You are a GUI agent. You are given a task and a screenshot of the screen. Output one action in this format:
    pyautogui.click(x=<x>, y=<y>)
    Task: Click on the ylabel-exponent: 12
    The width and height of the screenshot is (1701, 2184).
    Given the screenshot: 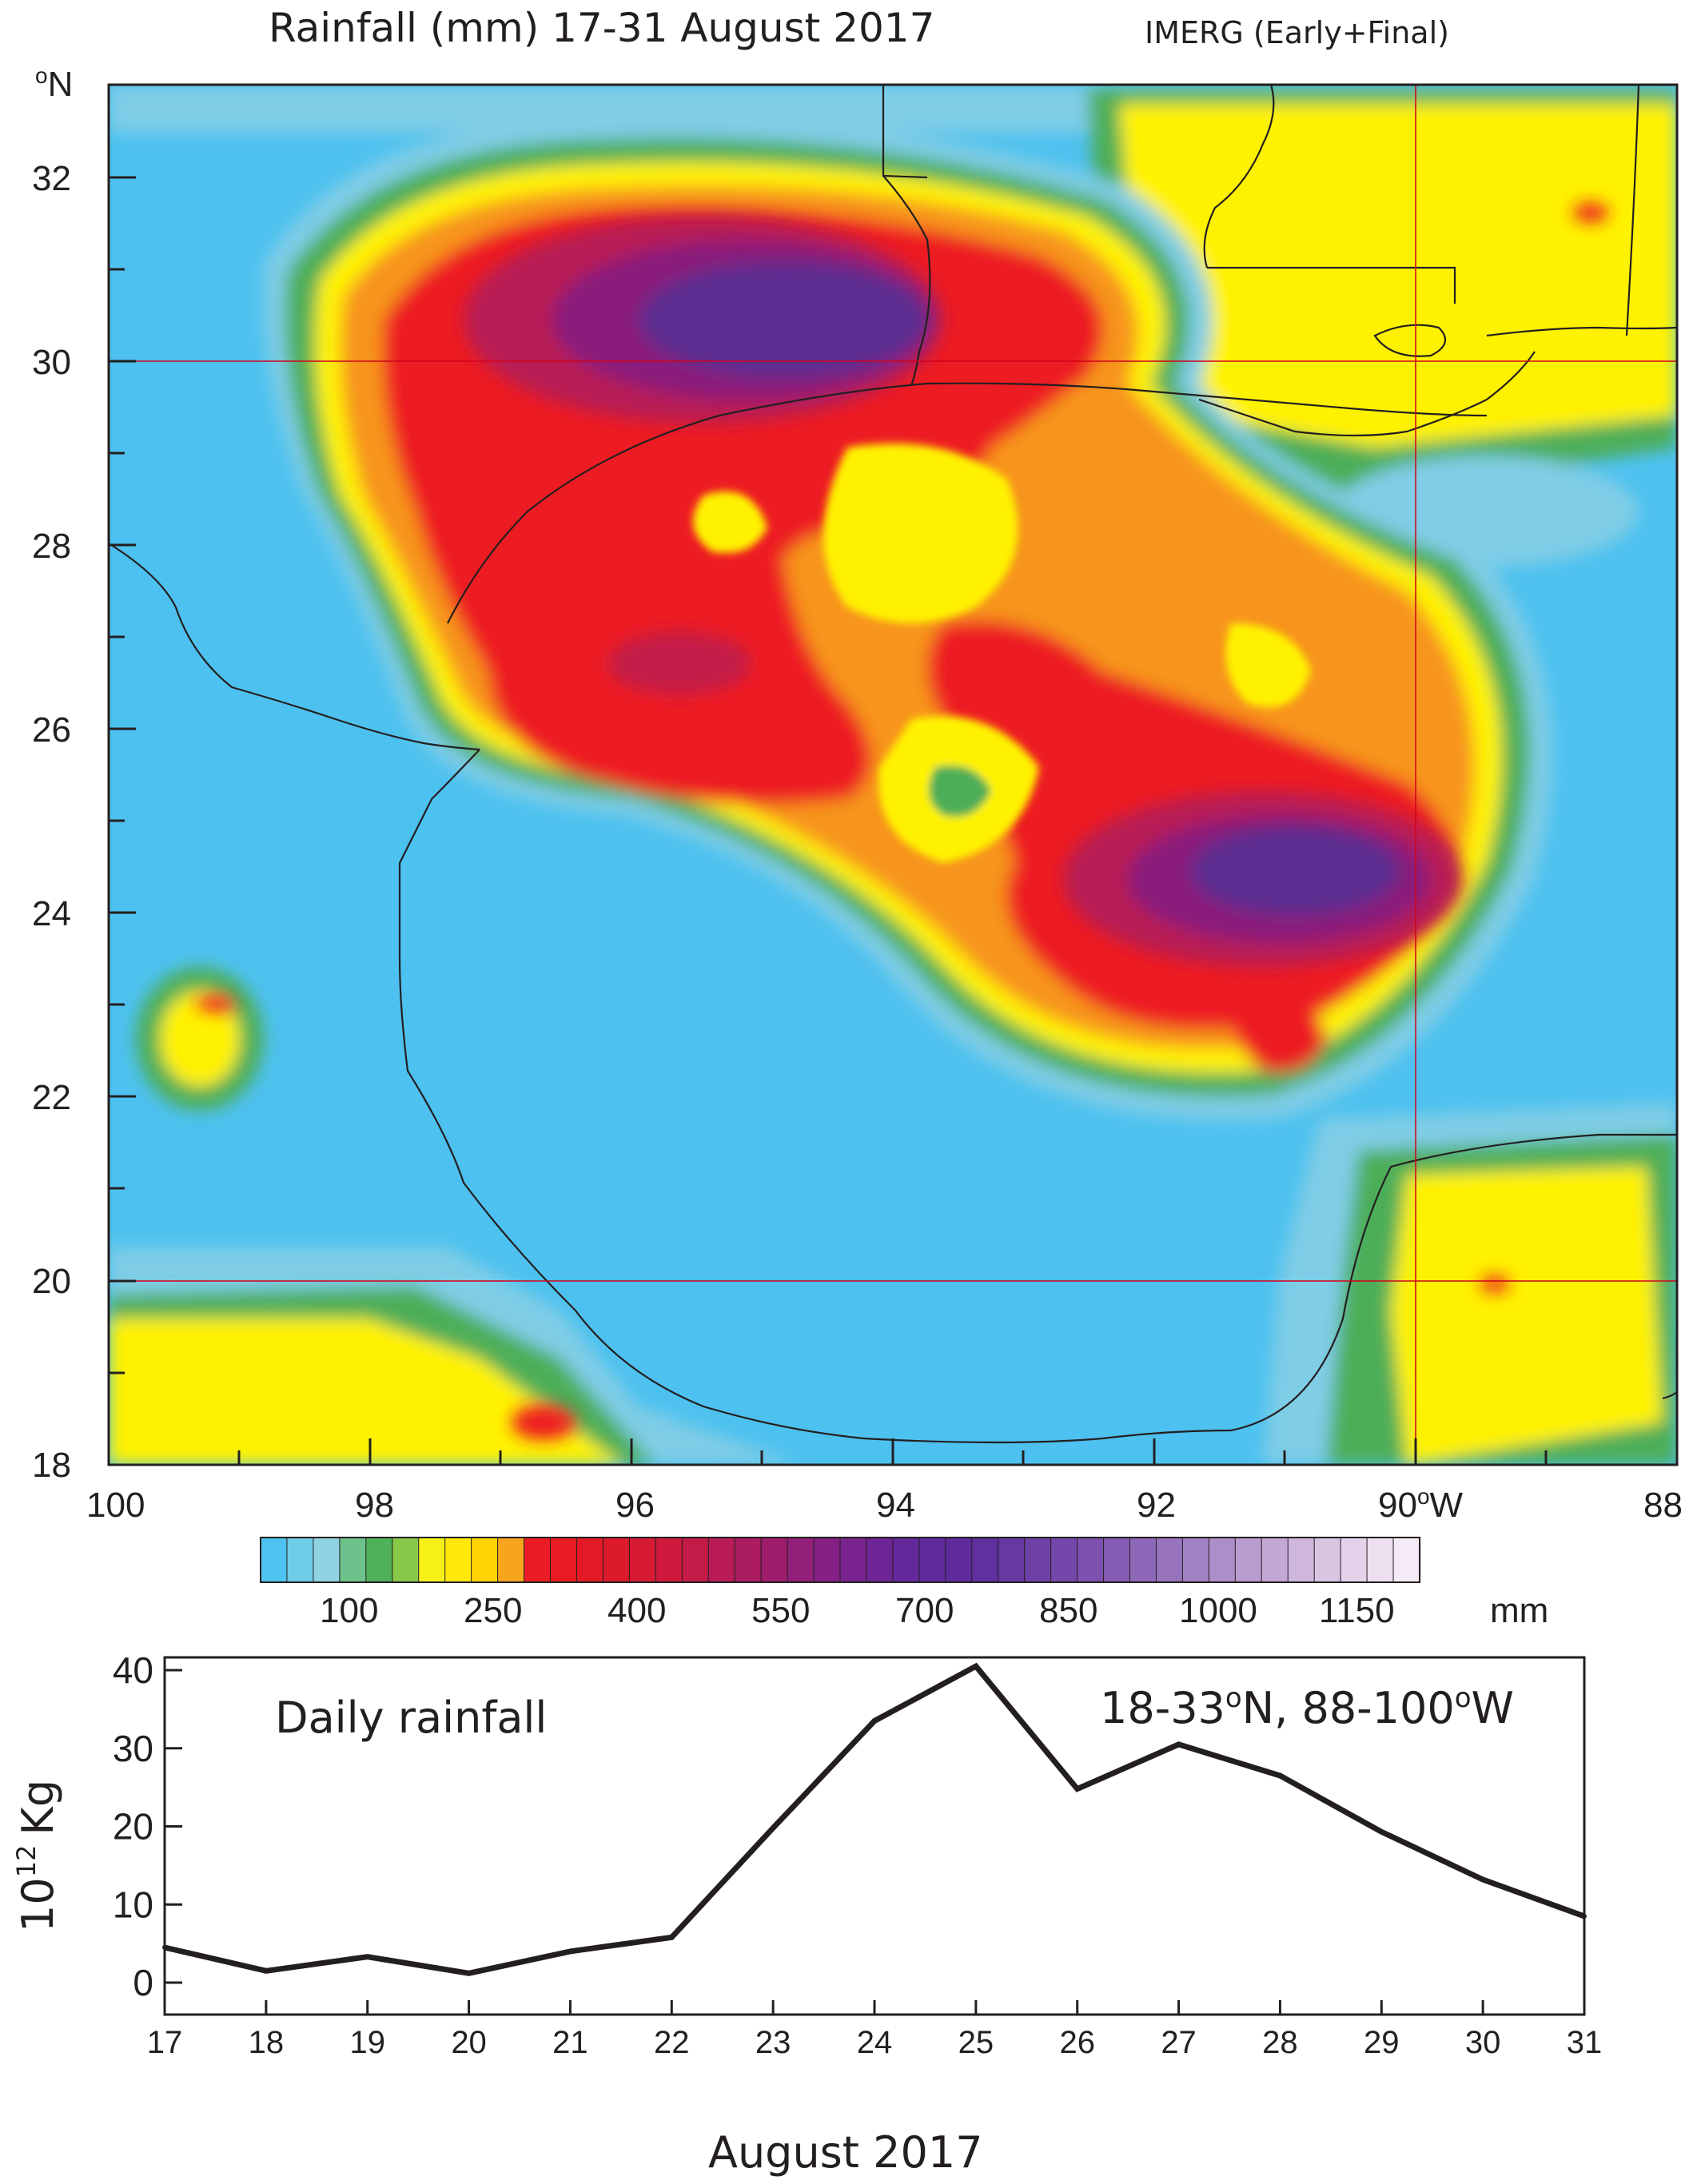 What is the action you would take?
    pyautogui.click(x=26, y=1861)
    